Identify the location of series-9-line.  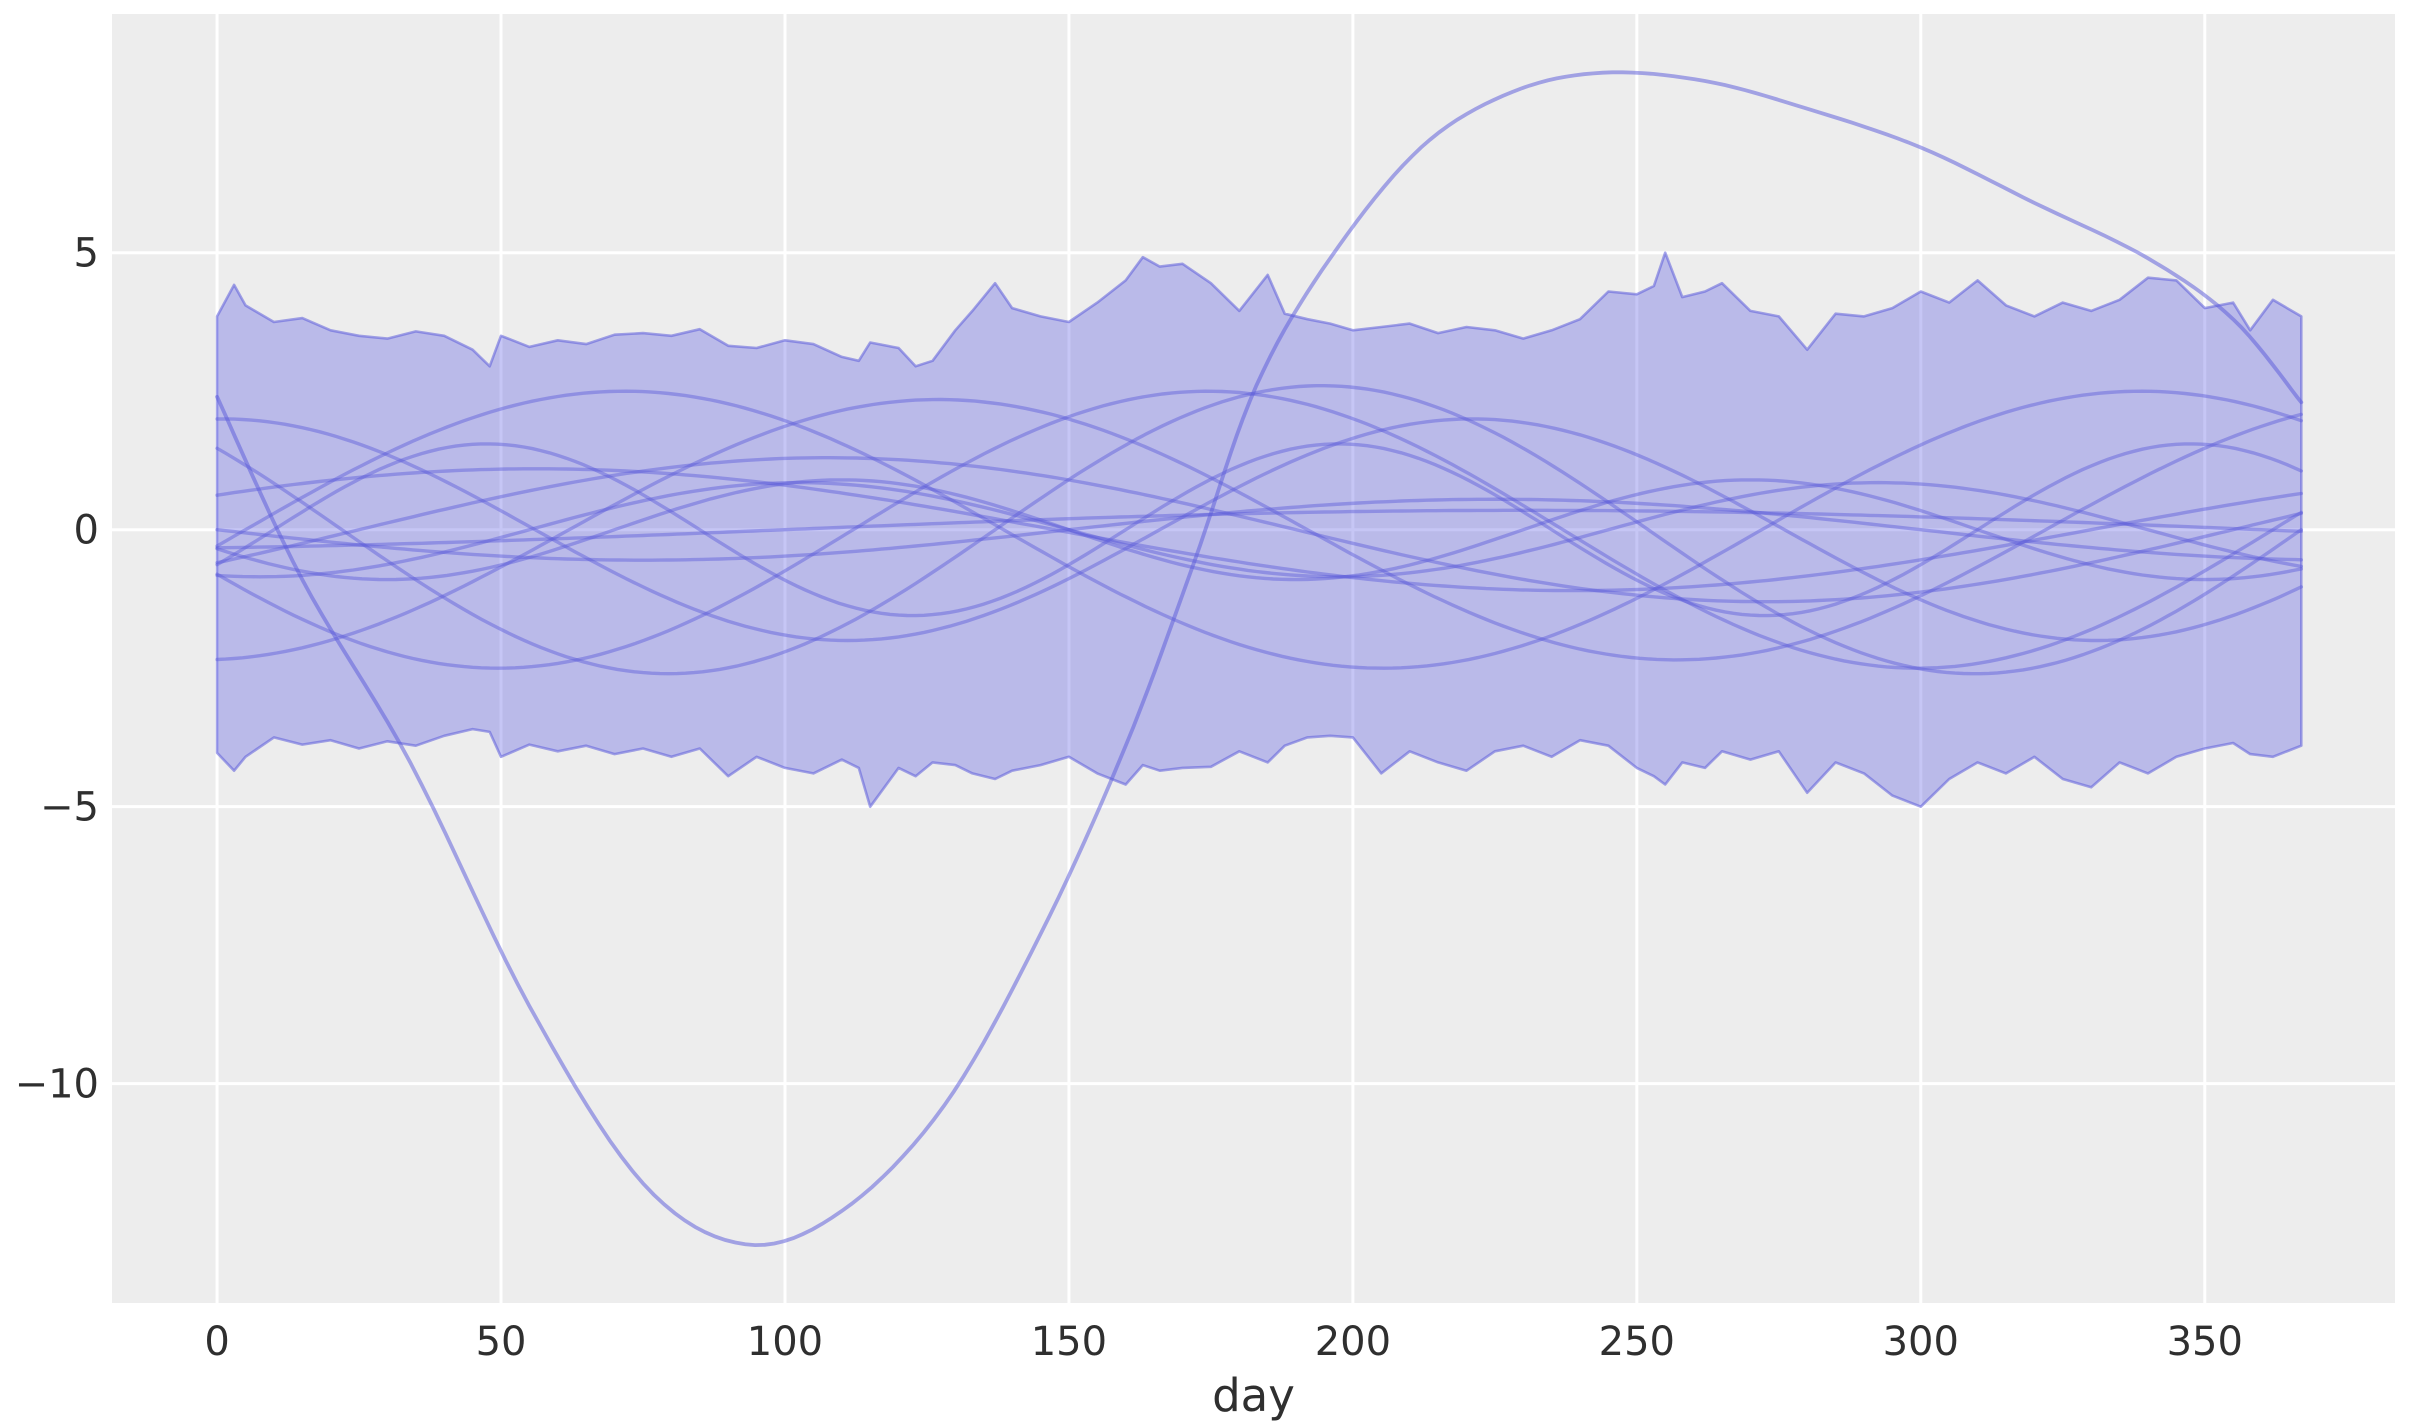
(1259, 530).